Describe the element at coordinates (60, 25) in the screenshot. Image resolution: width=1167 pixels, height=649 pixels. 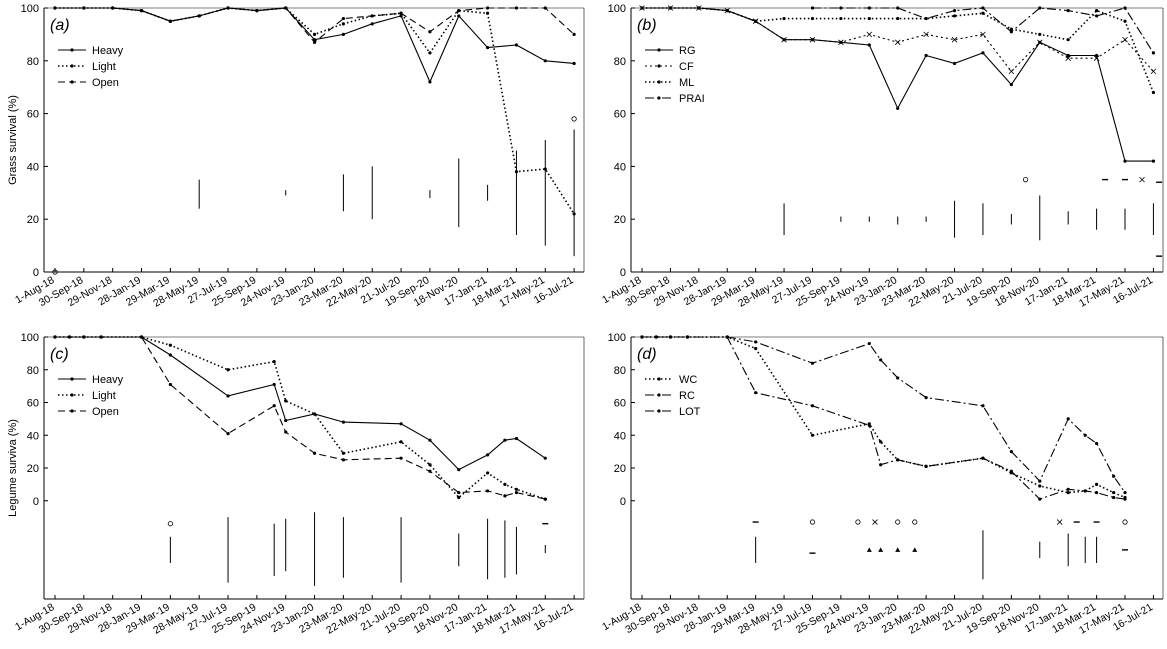
I see `panel-label: (a)` at that location.